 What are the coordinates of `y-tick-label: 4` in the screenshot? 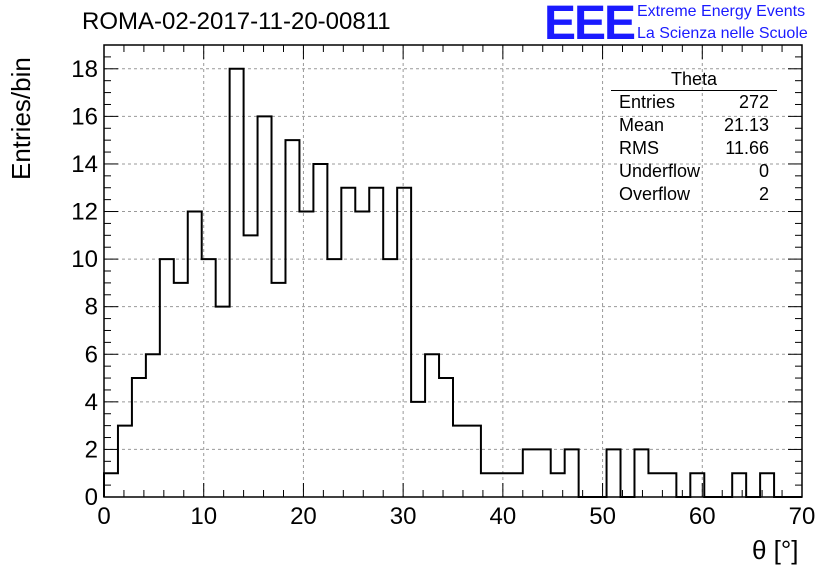 It's located at (91, 402).